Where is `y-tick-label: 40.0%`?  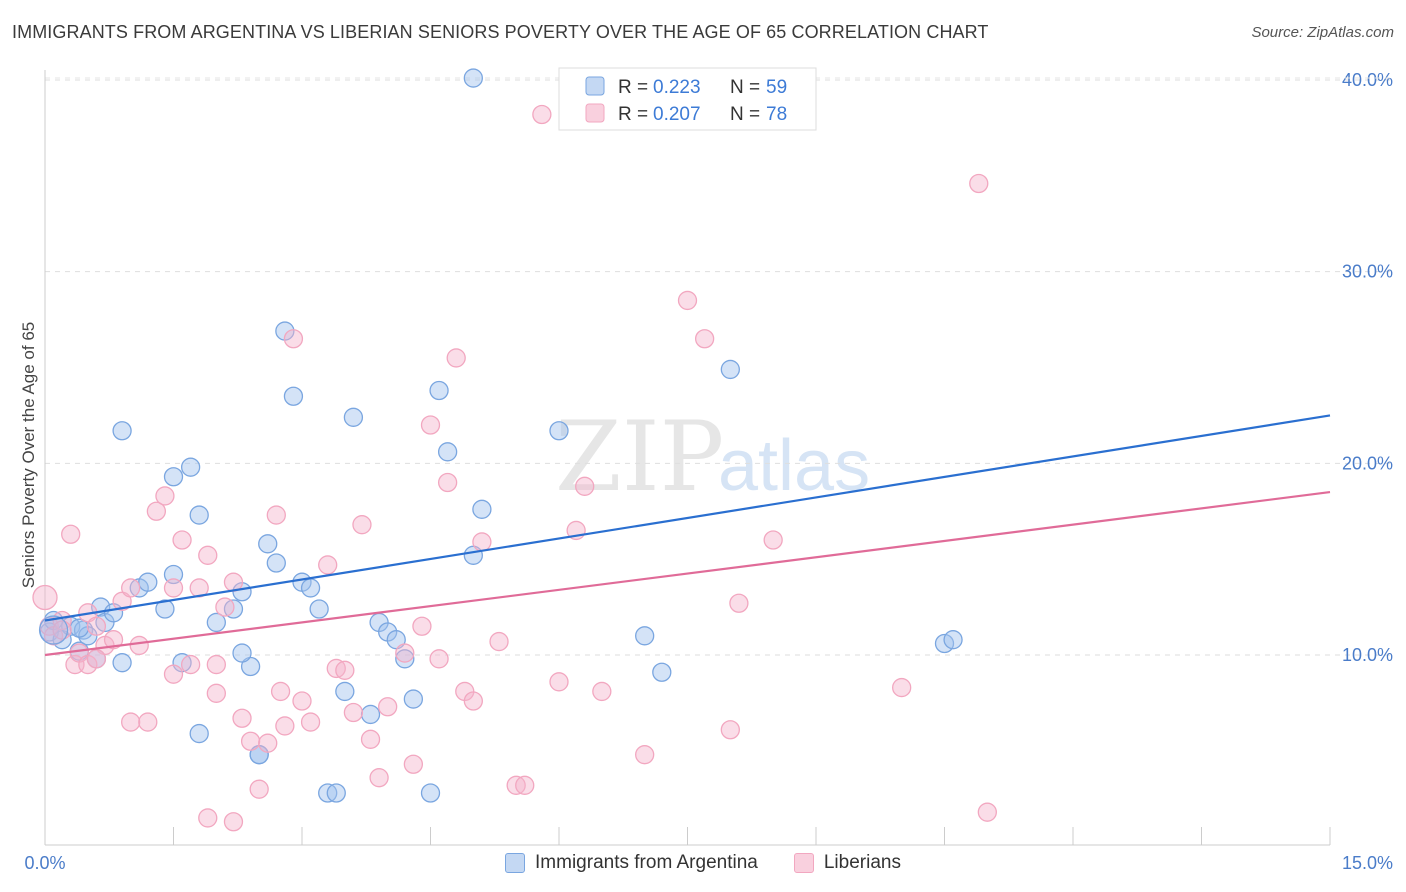
y-tick-label: 40.0% is located at coordinates (1367, 80).